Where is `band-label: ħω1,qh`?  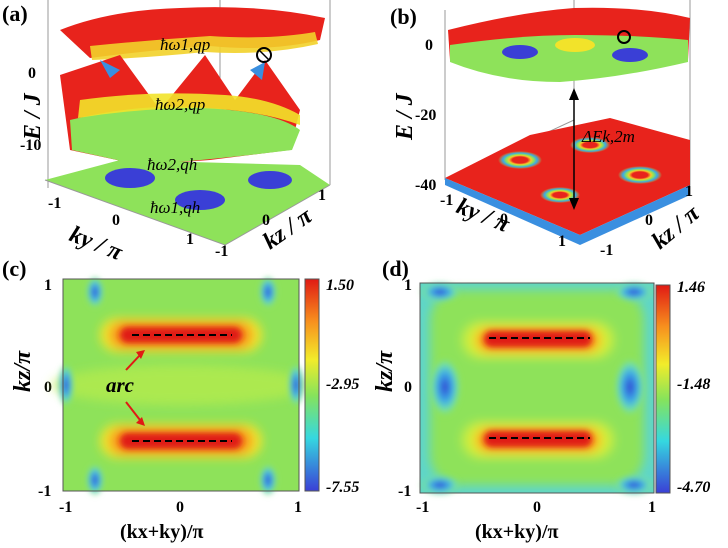 band-label: ħω1,qh is located at coordinates (175, 207).